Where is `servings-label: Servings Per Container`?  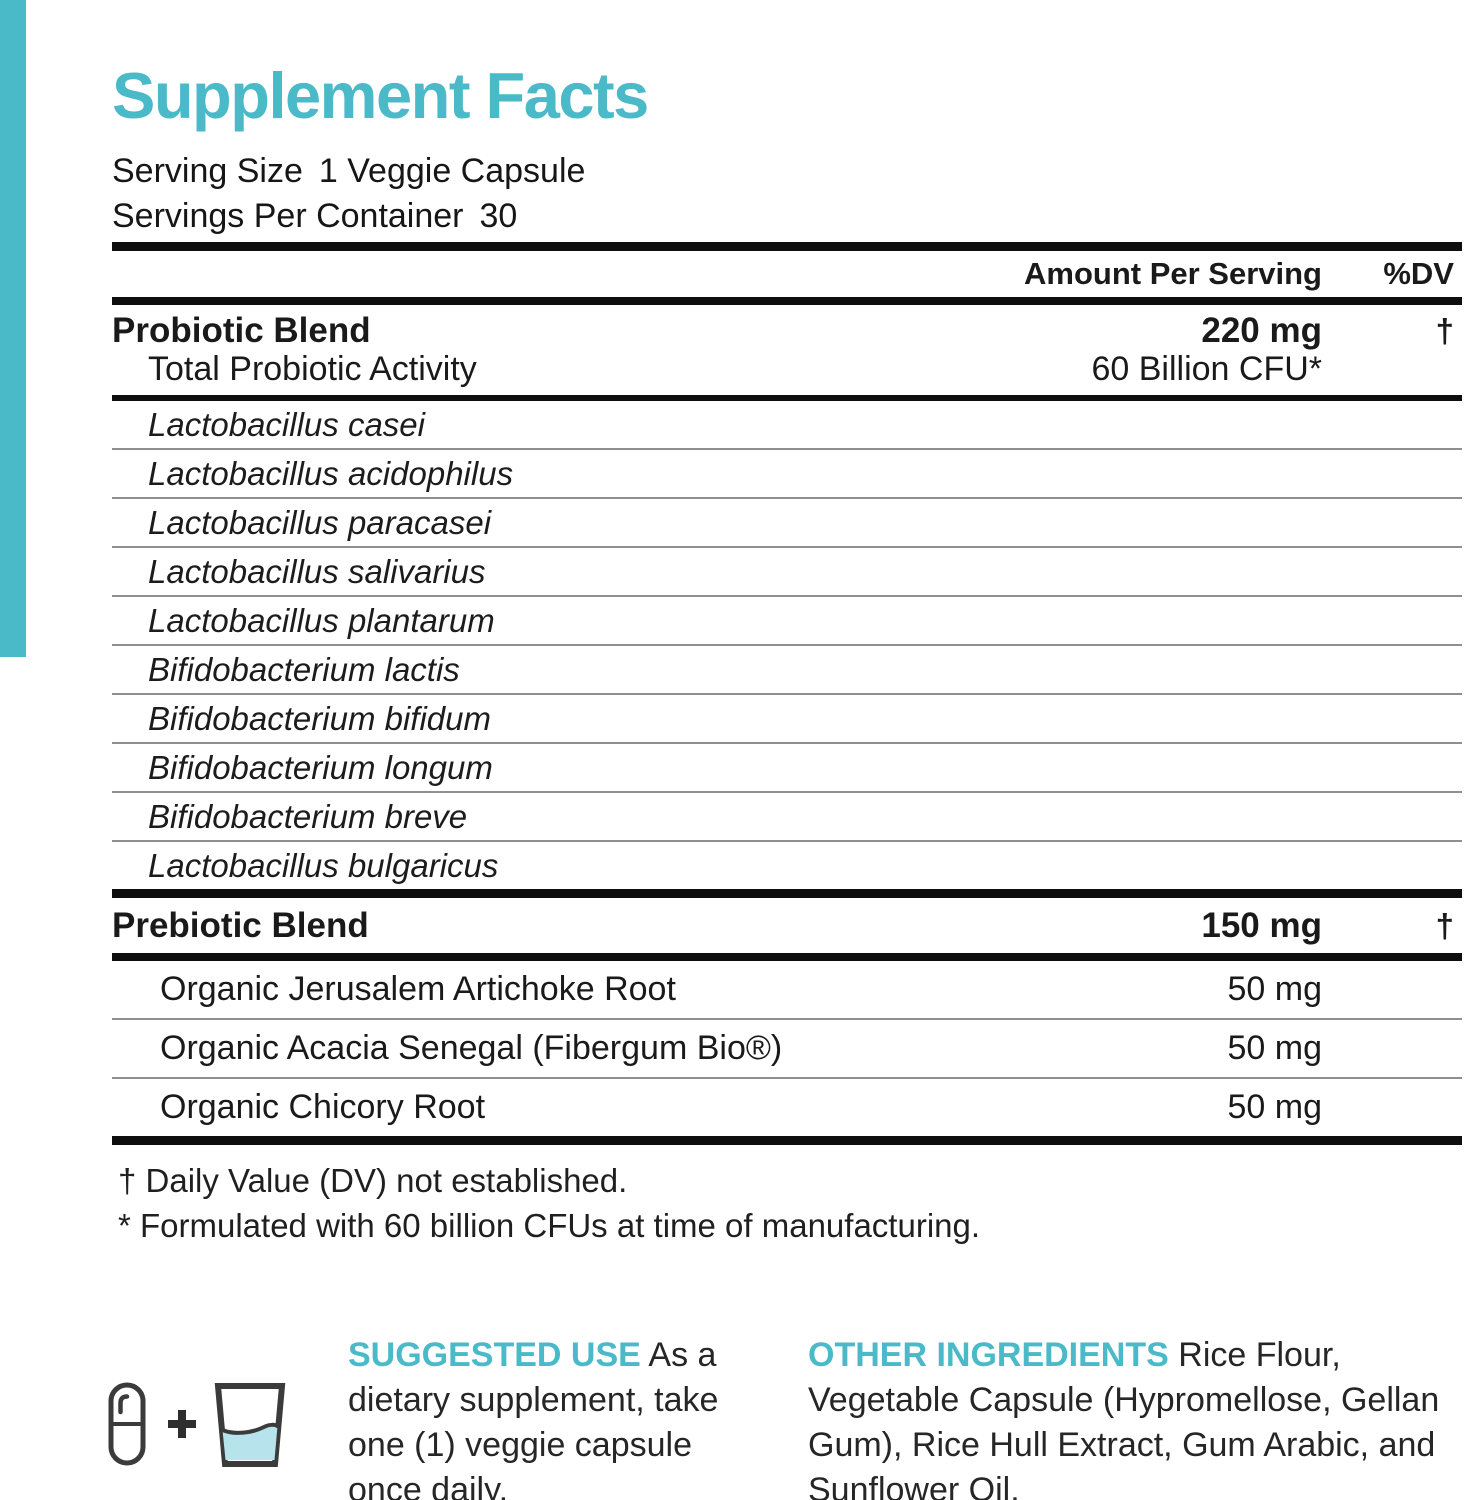
servings-label: Servings Per Container is located at coordinates (288, 216).